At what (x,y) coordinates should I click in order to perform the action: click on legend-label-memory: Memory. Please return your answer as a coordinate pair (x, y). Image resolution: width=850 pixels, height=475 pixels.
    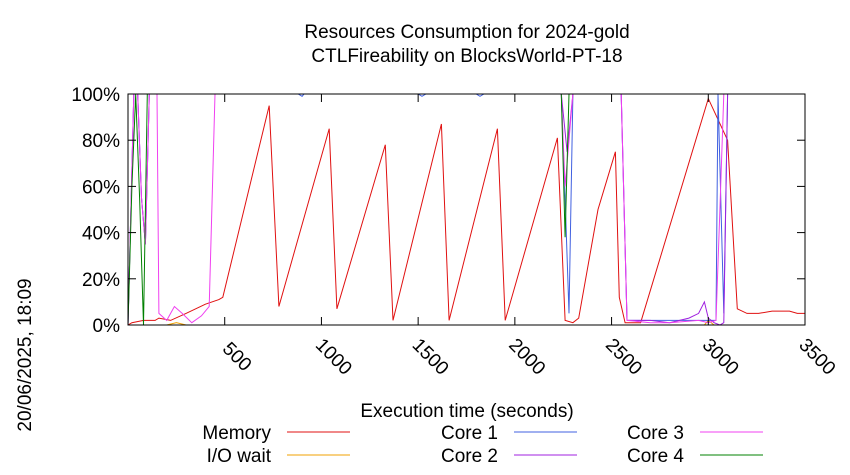
    Looking at the image, I should click on (236, 433).